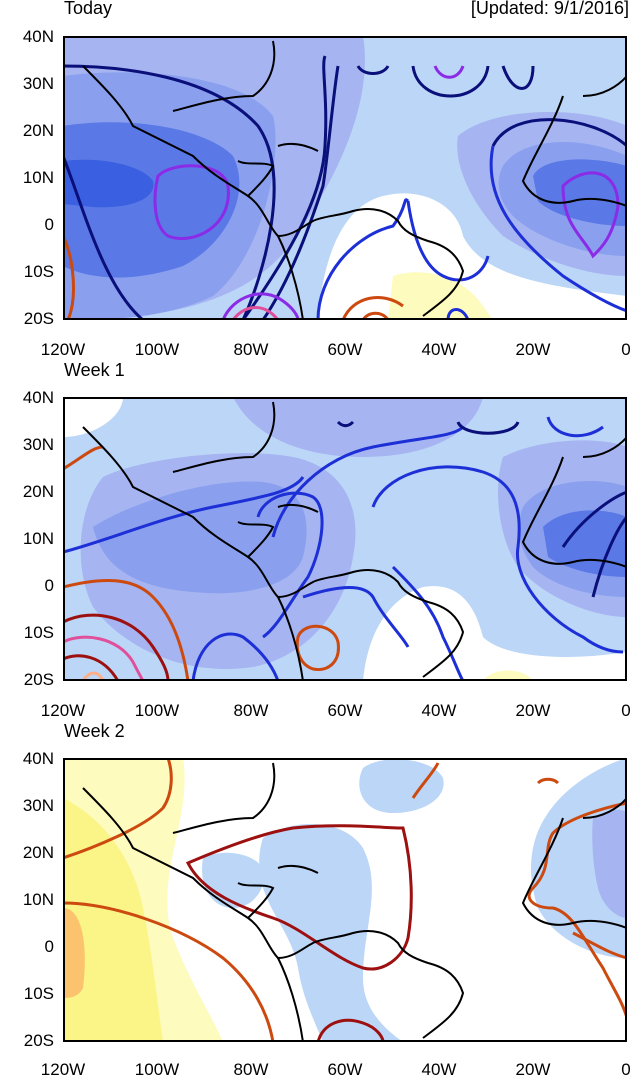 The height and width of the screenshot is (1084, 643). What do you see at coordinates (94, 370) in the screenshot?
I see `panel-title: Week 1` at bounding box center [94, 370].